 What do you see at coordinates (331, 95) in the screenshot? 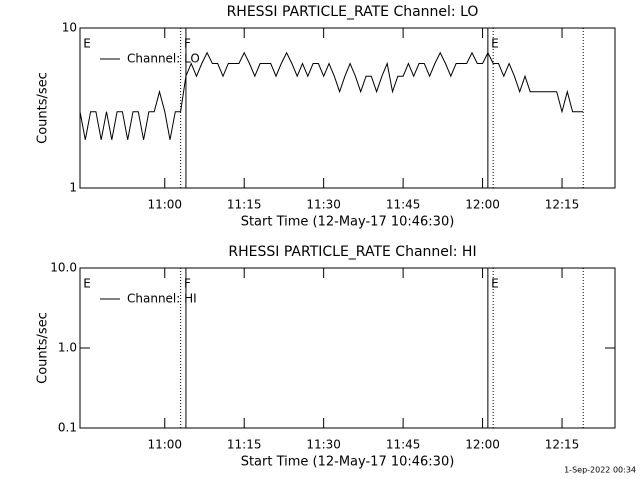
I see `data-line` at bounding box center [331, 95].